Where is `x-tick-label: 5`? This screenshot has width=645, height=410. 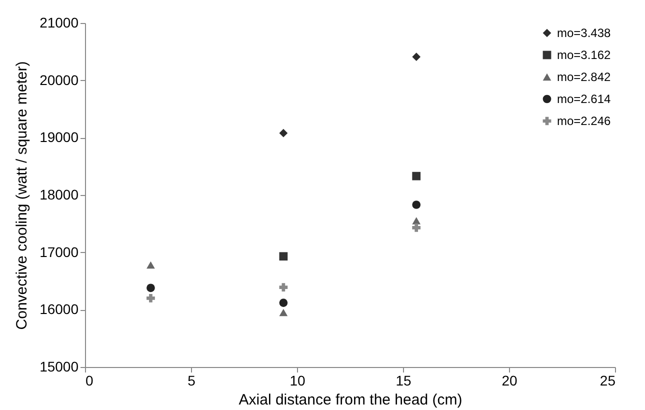 x-tick-label: 5 is located at coordinates (192, 380).